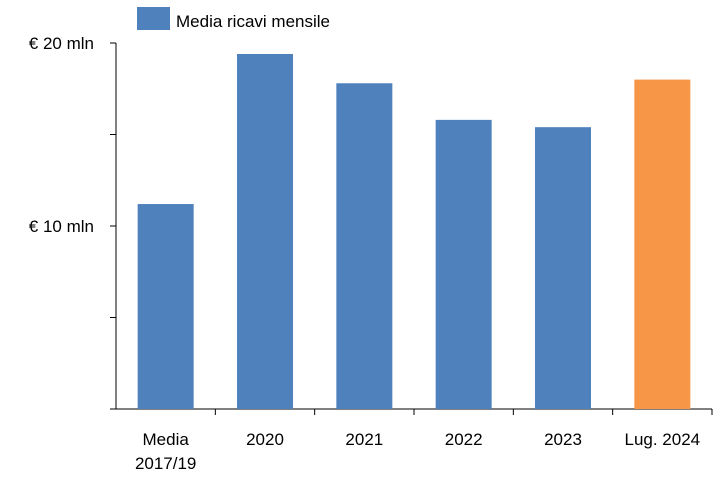 The width and height of the screenshot is (718, 477). What do you see at coordinates (165, 463) in the screenshot?
I see `x-tick-label-line: 2017/19` at bounding box center [165, 463].